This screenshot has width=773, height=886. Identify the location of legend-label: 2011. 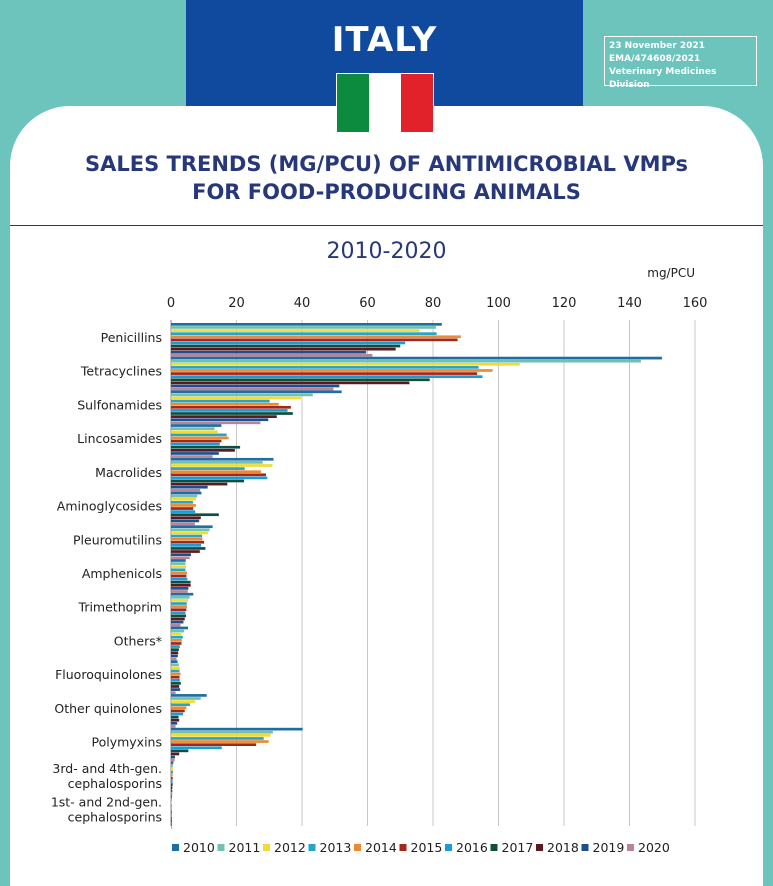
(245, 847).